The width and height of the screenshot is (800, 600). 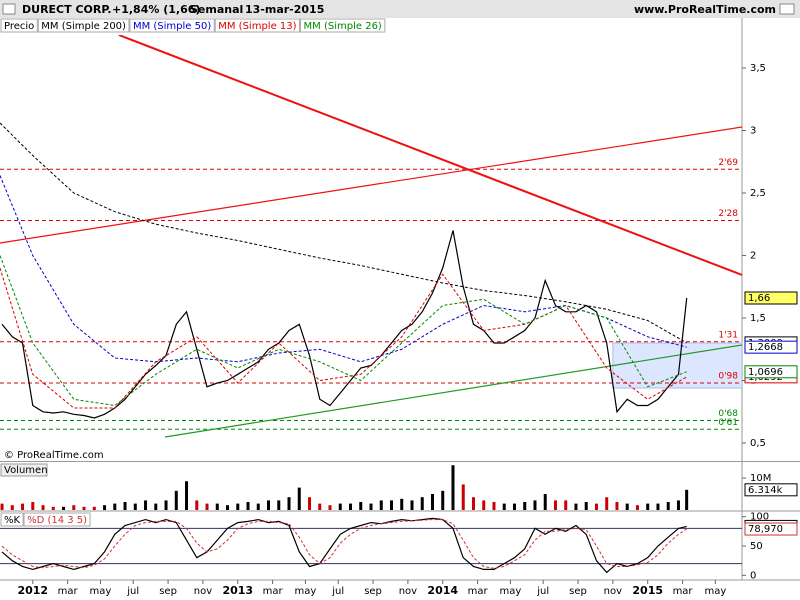 What do you see at coordinates (728, 163) in the screenshot?
I see `level-label: 2'69` at bounding box center [728, 163].